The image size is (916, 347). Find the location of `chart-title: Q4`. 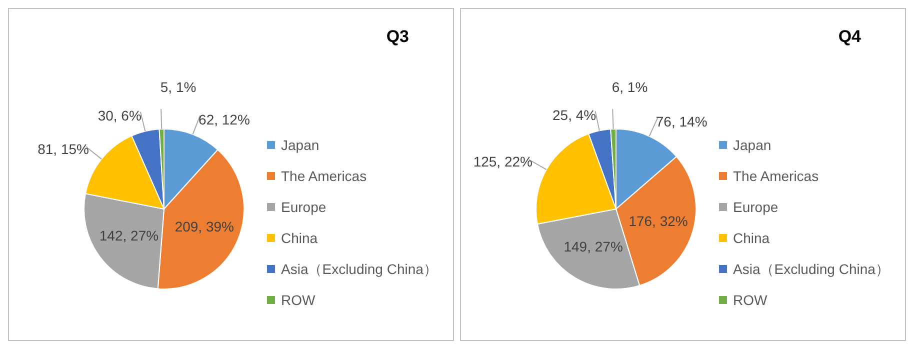

chart-title: Q4 is located at coordinates (849, 37).